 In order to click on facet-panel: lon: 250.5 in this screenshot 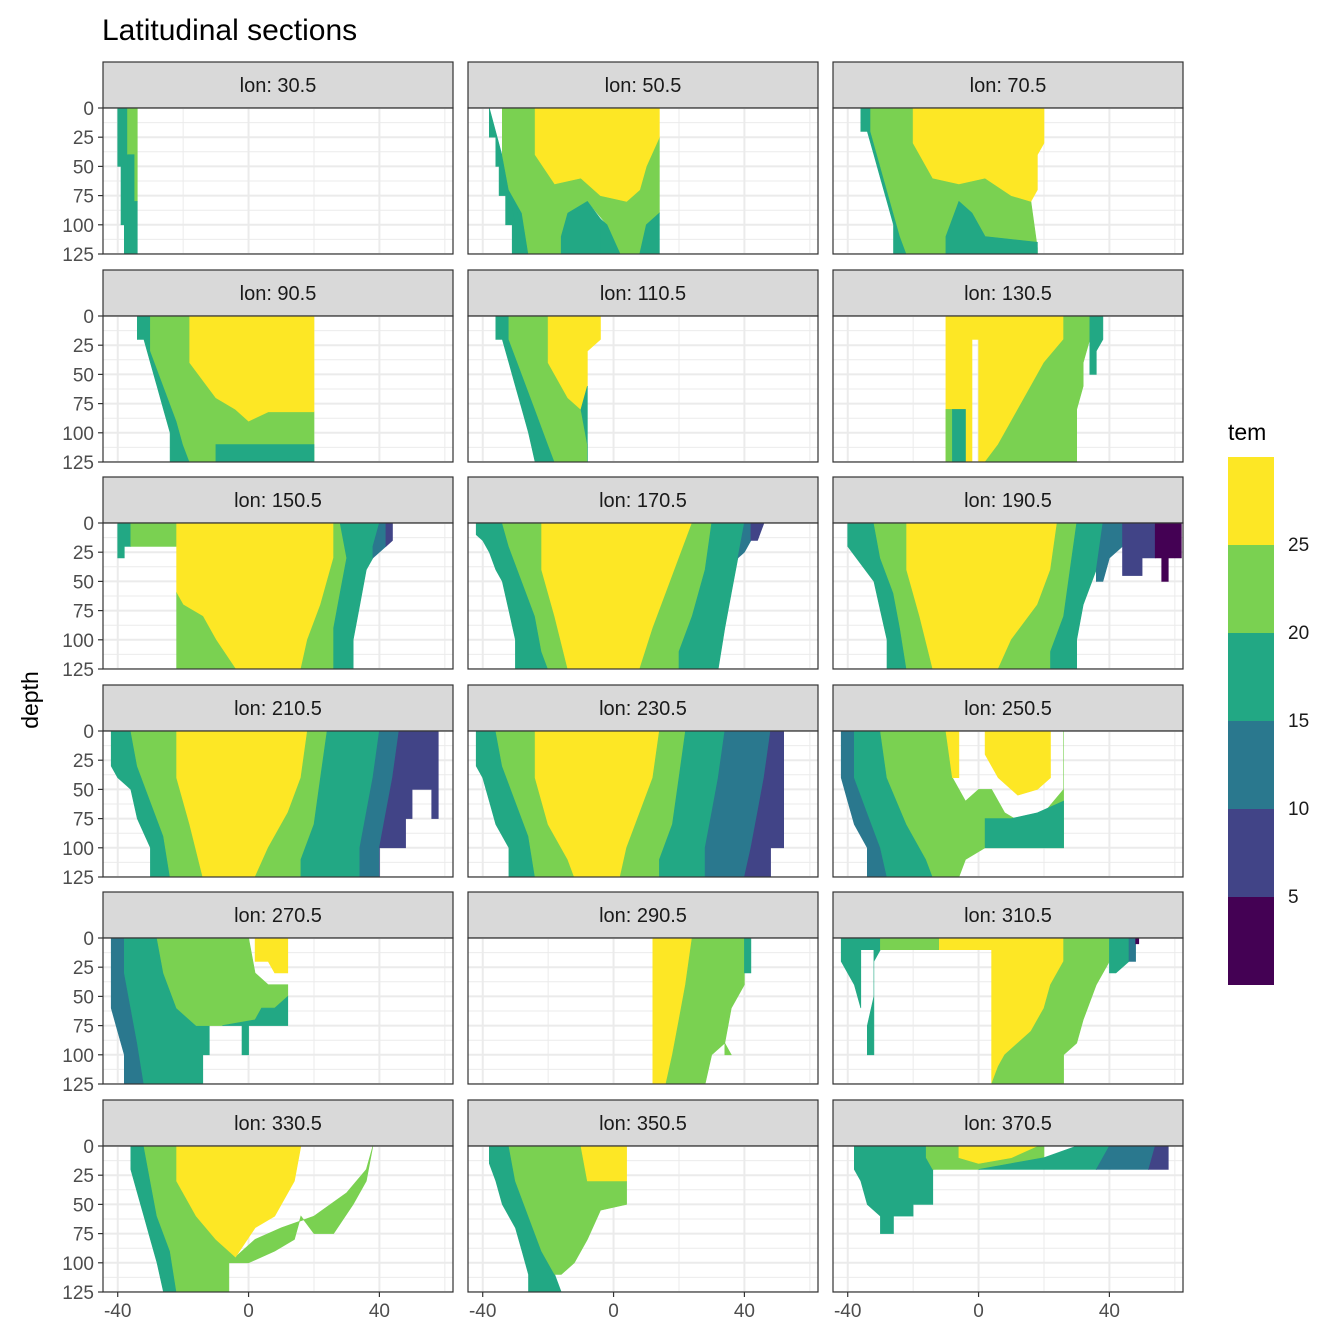, I will do `click(1008, 781)`.